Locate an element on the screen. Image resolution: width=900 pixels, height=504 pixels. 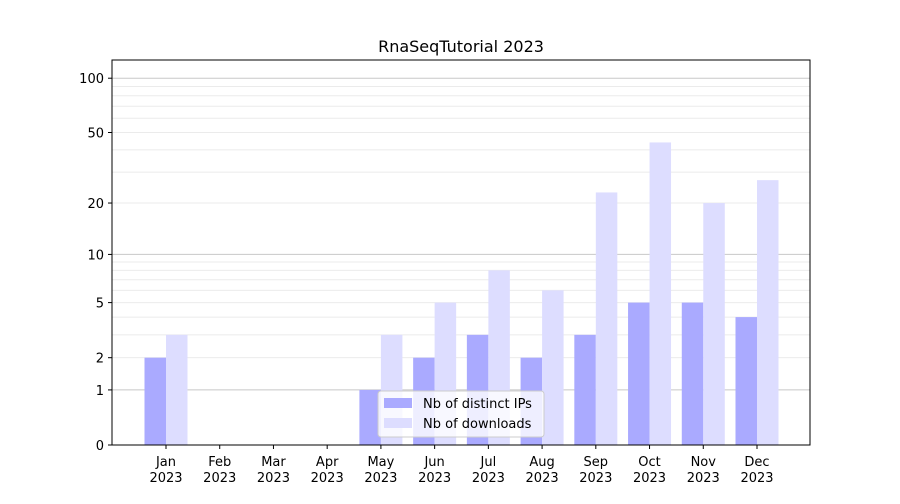
x-tick-label-month: Jun is located at coordinates (433, 462).